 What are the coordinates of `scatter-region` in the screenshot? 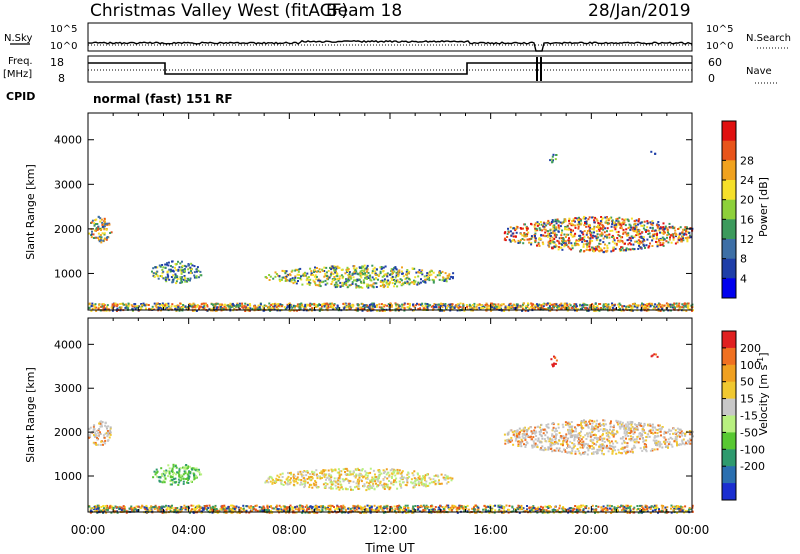 It's located at (100, 229).